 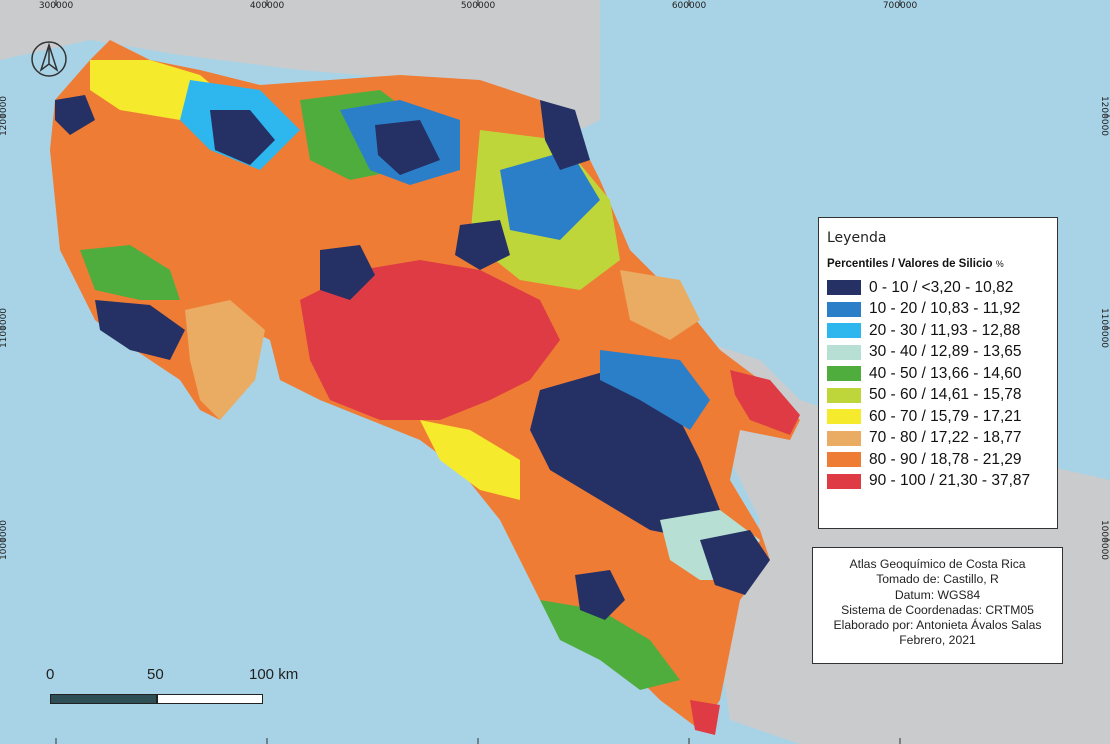 I want to click on legend-item: 80 - 90 / 18,78 - 21,29, so click(x=938, y=460).